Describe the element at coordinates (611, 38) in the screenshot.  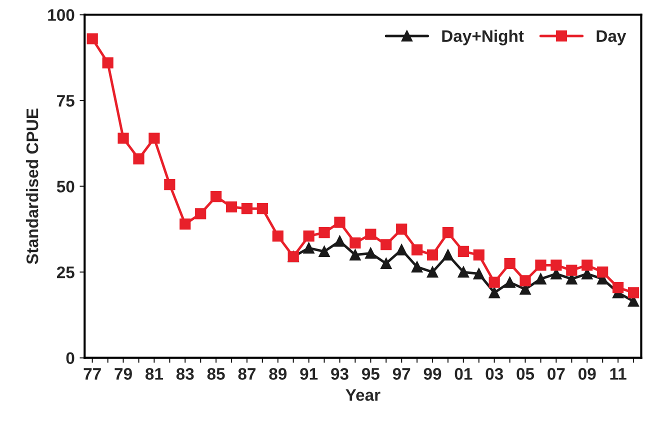
I see `legend-label: Day` at that location.